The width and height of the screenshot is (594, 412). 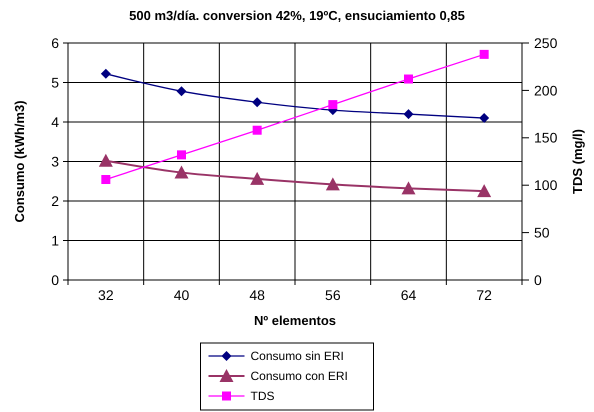 I want to click on y2-tick-label: 250, so click(x=546, y=42).